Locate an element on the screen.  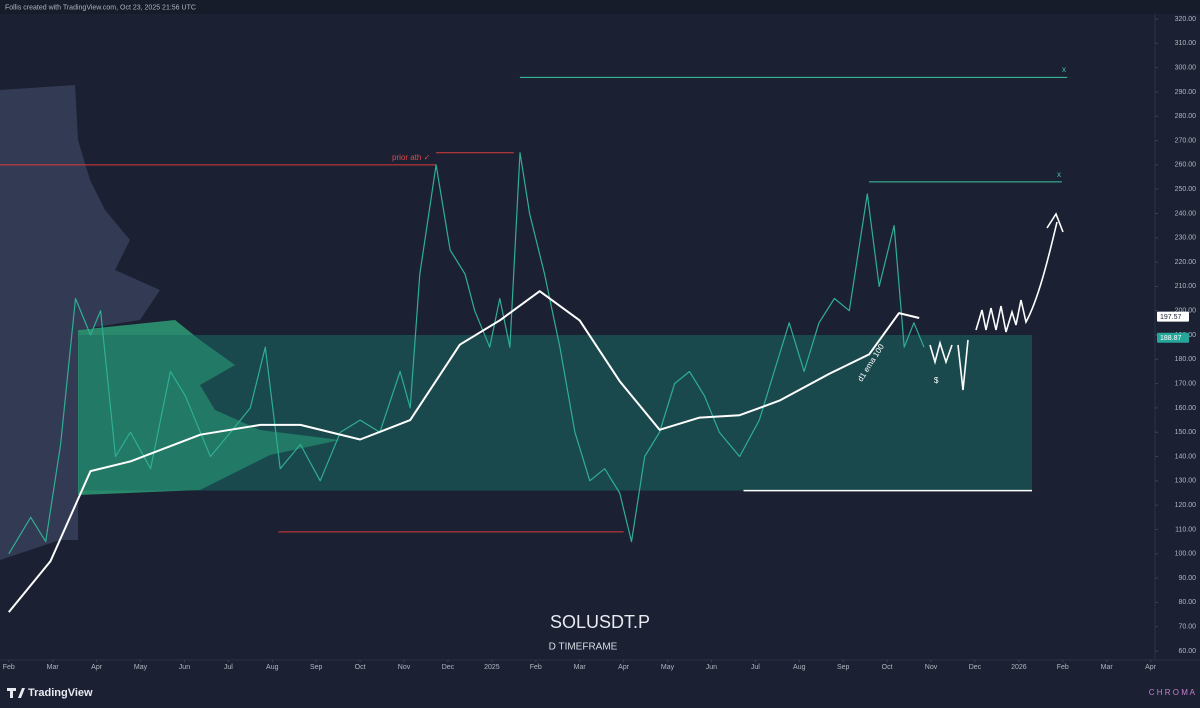
y-tick-label: 290.00 is located at coordinates (1186, 92).